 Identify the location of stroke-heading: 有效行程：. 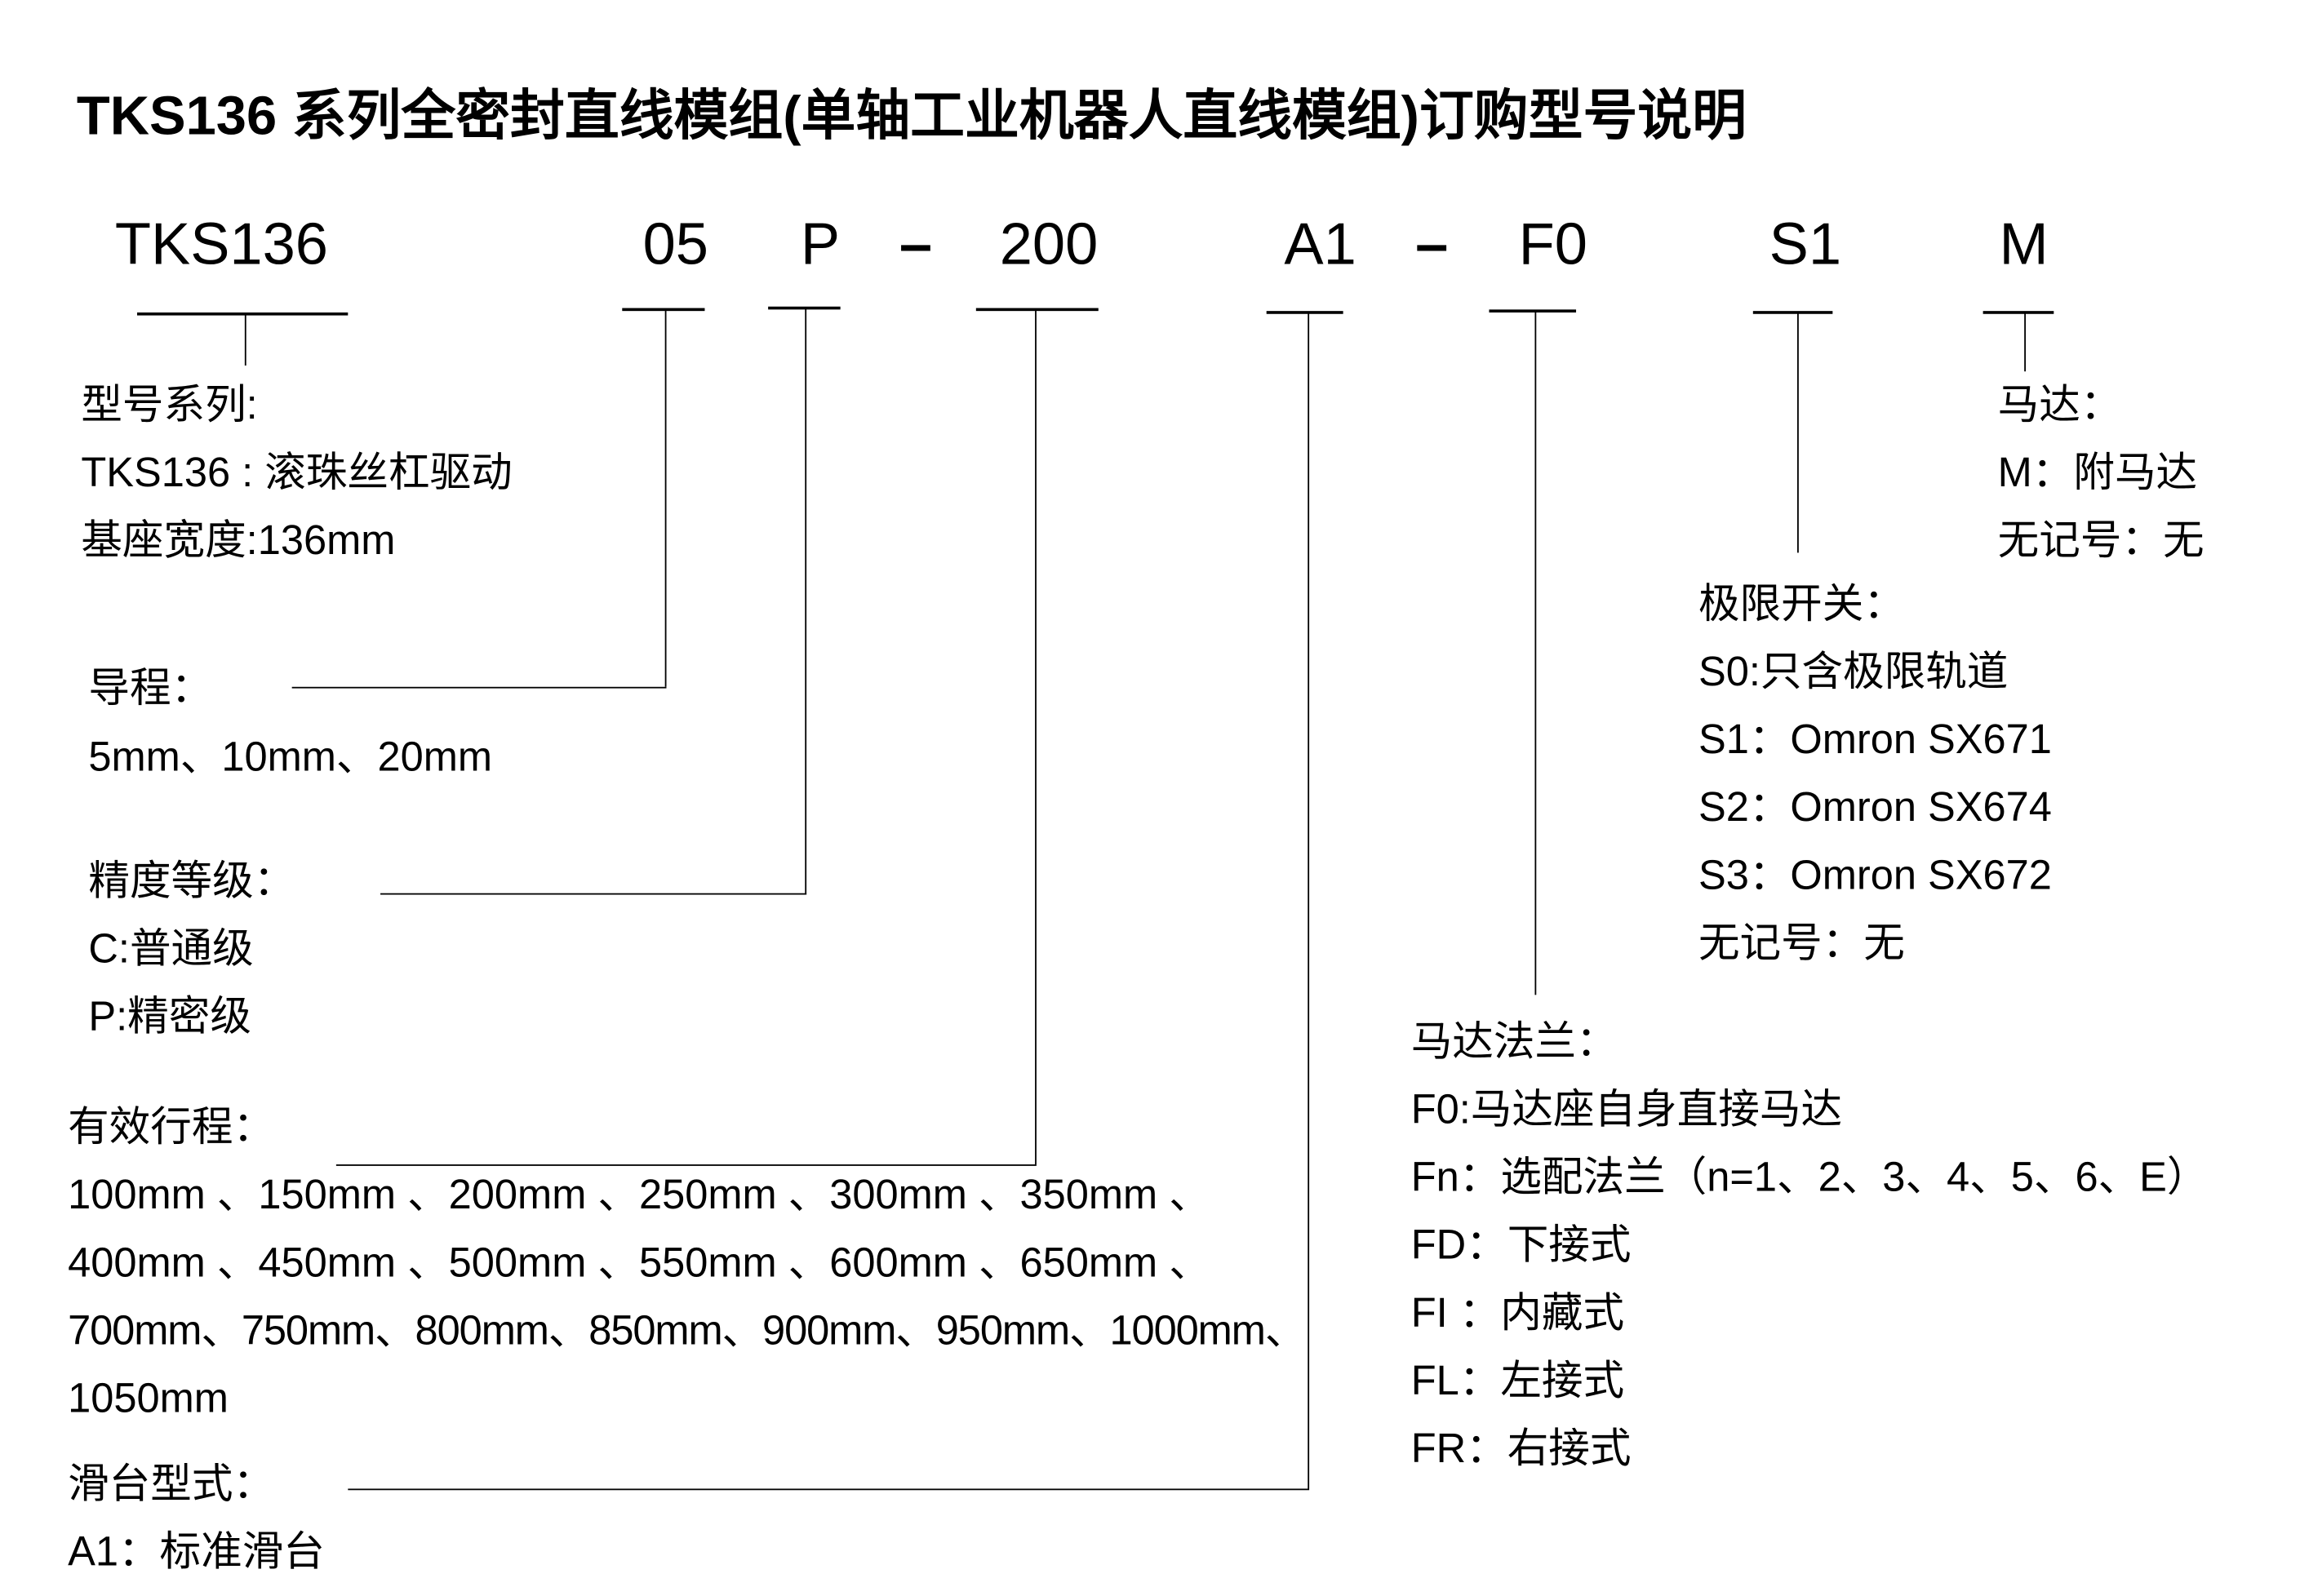
(171, 1126).